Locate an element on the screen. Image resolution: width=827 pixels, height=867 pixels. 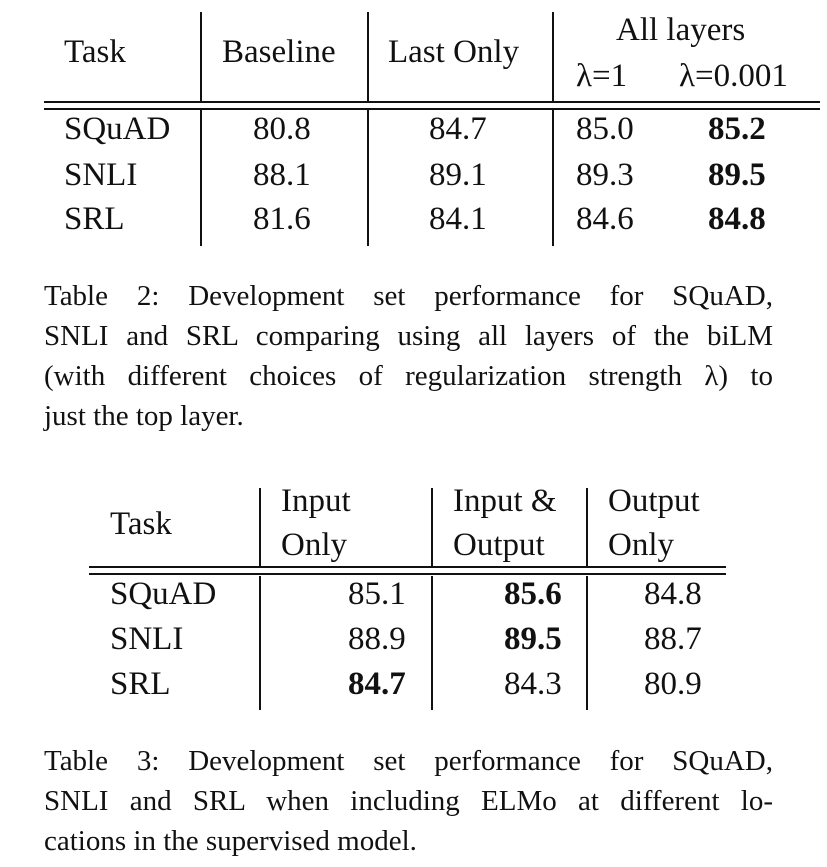
table3-header-input-output-1: Input & is located at coordinates (505, 501).